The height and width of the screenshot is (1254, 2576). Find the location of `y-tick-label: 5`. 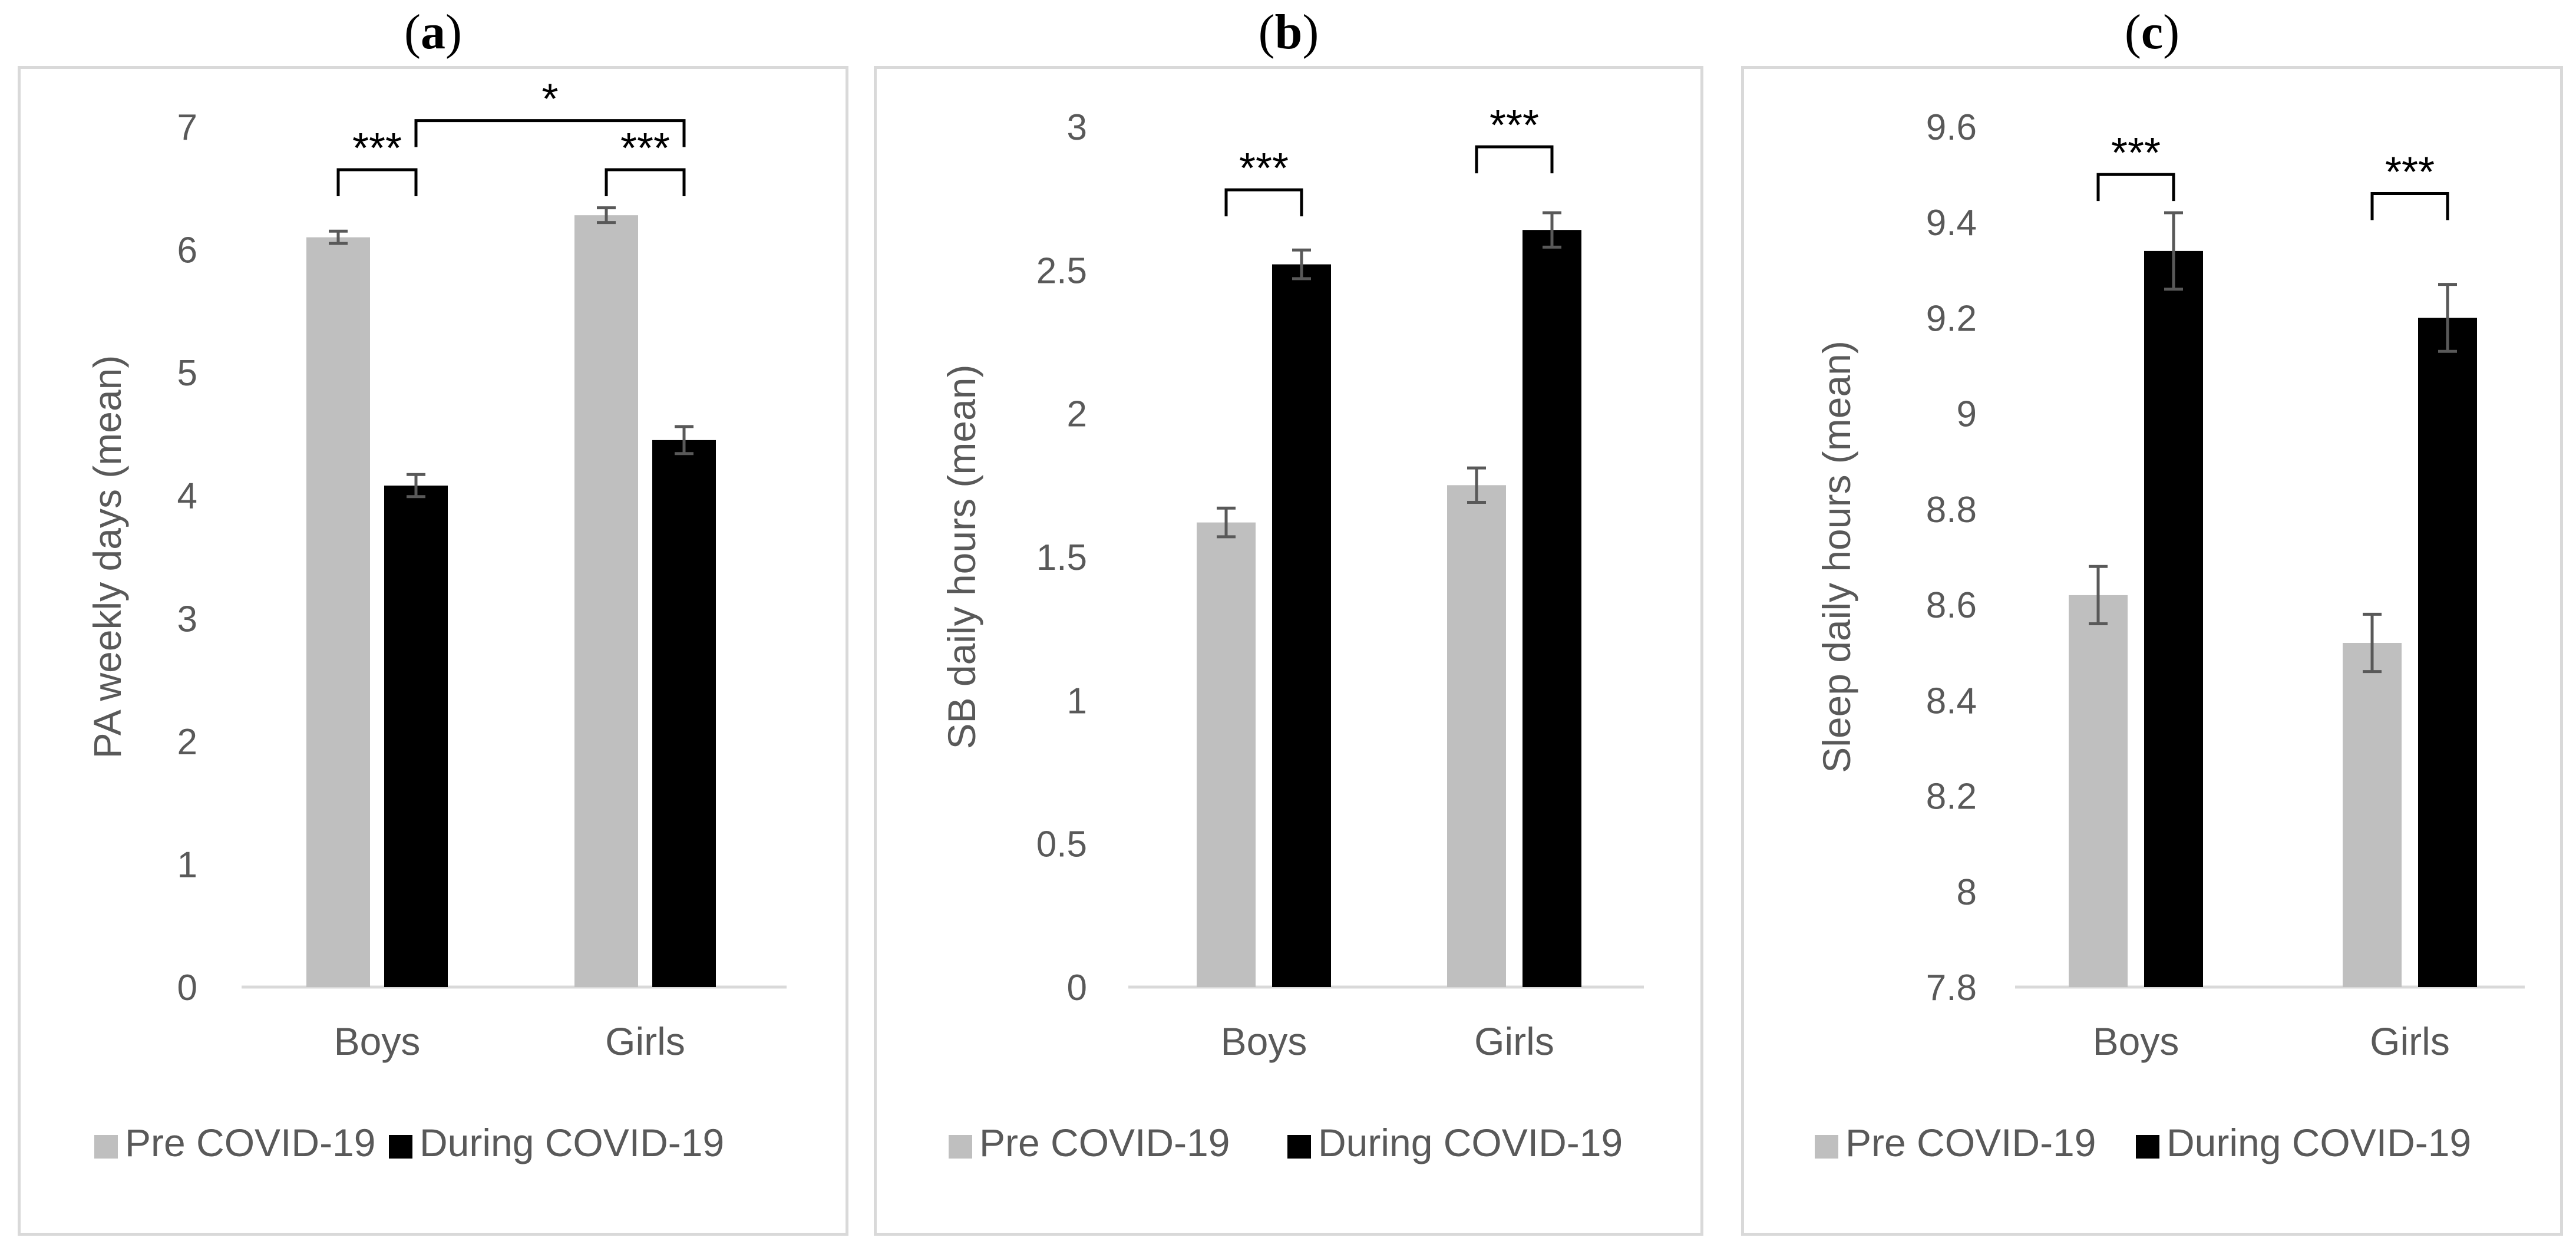

y-tick-label: 5 is located at coordinates (187, 374).